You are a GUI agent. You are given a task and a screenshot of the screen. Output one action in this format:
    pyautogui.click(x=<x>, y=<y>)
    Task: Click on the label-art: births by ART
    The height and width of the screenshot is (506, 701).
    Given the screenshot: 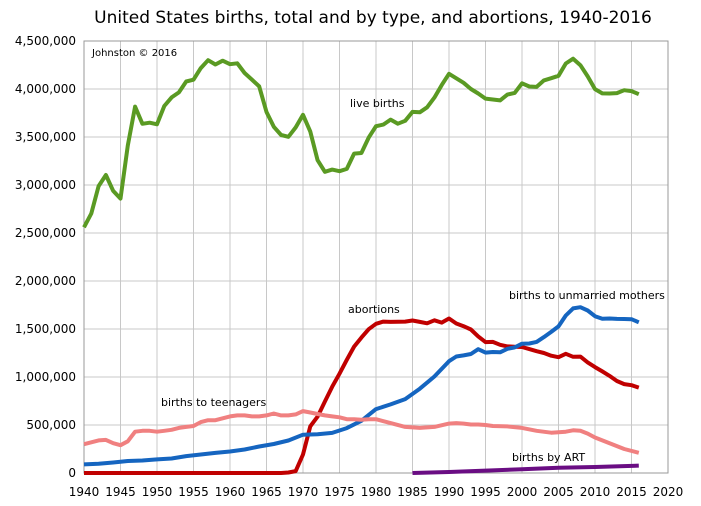 What is the action you would take?
    pyautogui.click(x=548, y=457)
    